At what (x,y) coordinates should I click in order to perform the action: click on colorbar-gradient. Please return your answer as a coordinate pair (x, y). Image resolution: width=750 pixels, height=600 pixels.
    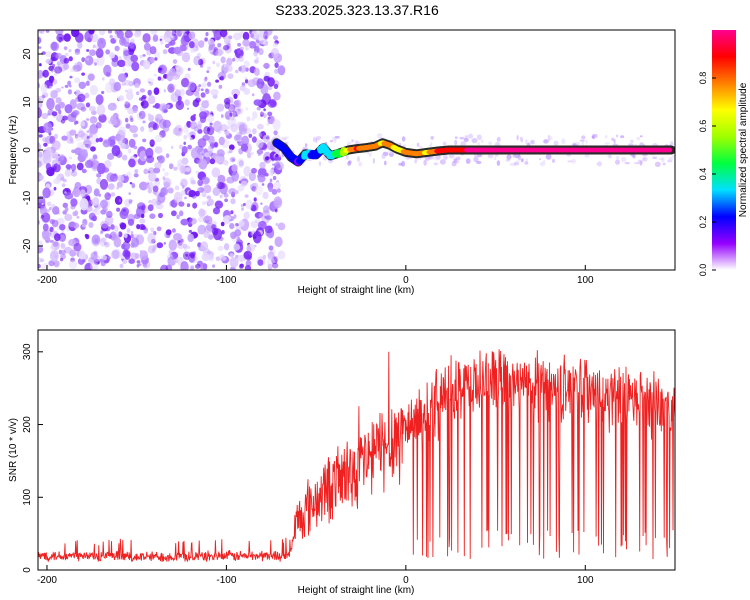
    Looking at the image, I should click on (724, 150).